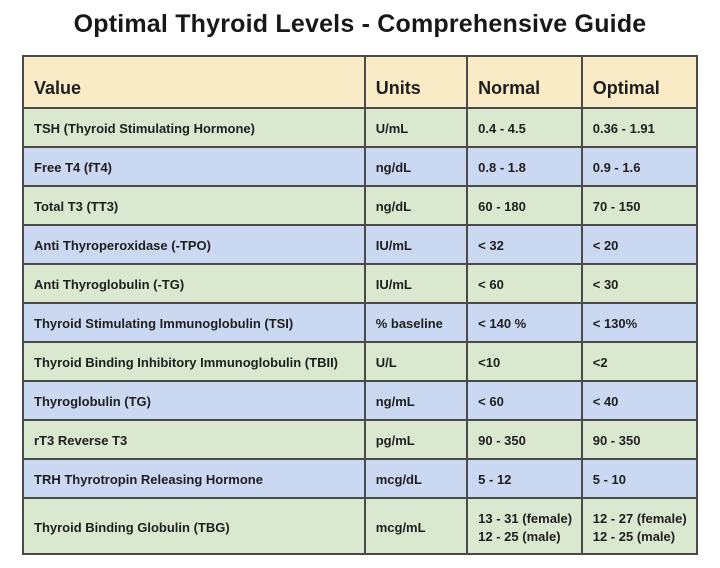 Image resolution: width=720 pixels, height=568 pixels. Describe the element at coordinates (524, 478) in the screenshot. I see `cell-normal: 5 - 12` at that location.